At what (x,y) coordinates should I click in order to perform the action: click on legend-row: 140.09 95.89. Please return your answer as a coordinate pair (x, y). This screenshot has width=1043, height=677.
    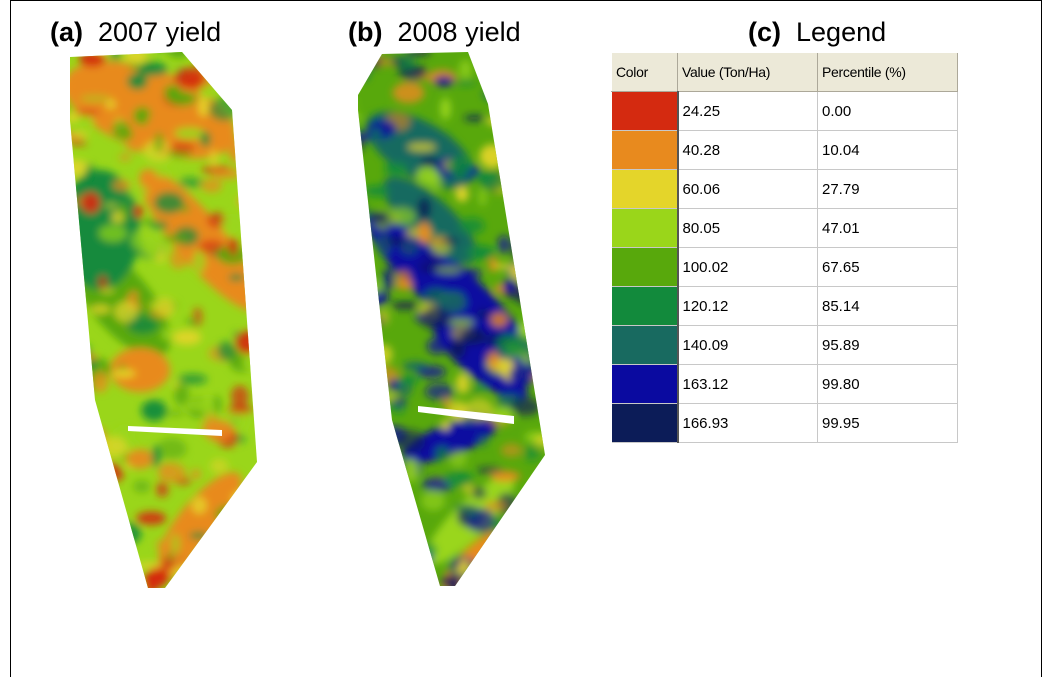
    Looking at the image, I should click on (784, 345).